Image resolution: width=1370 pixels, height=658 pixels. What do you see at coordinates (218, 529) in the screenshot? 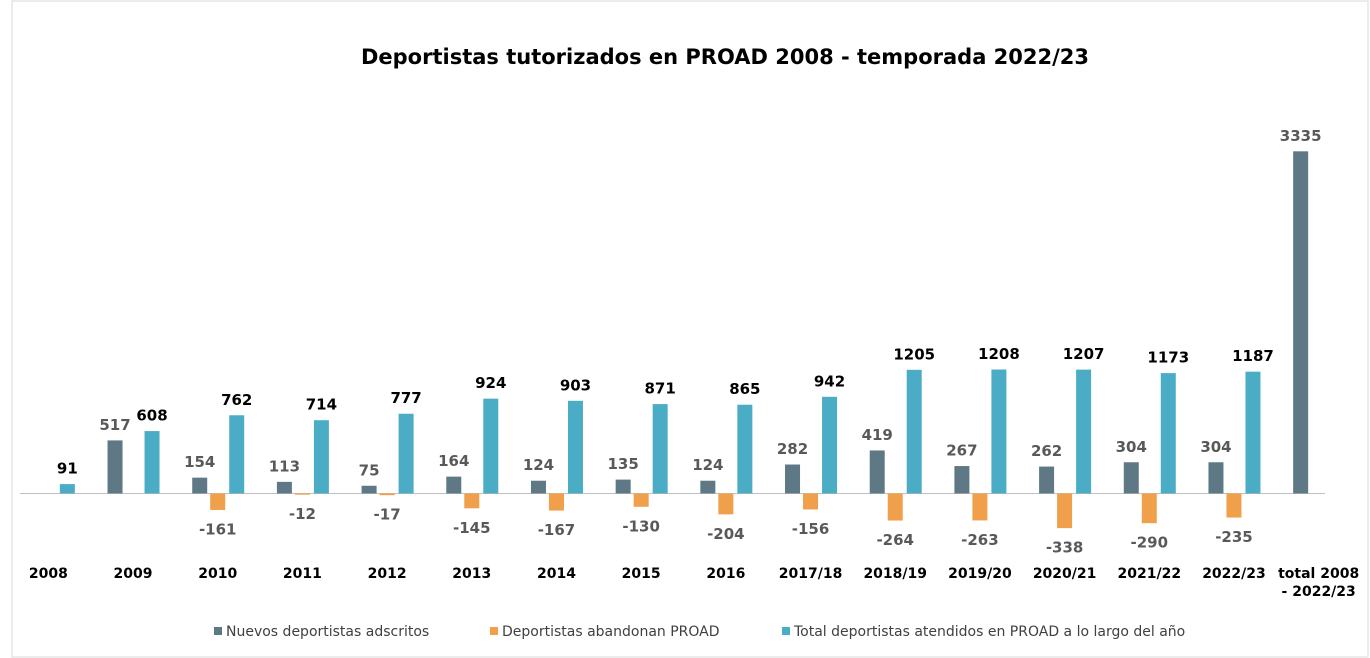
I see `data-label: -161` at bounding box center [218, 529].